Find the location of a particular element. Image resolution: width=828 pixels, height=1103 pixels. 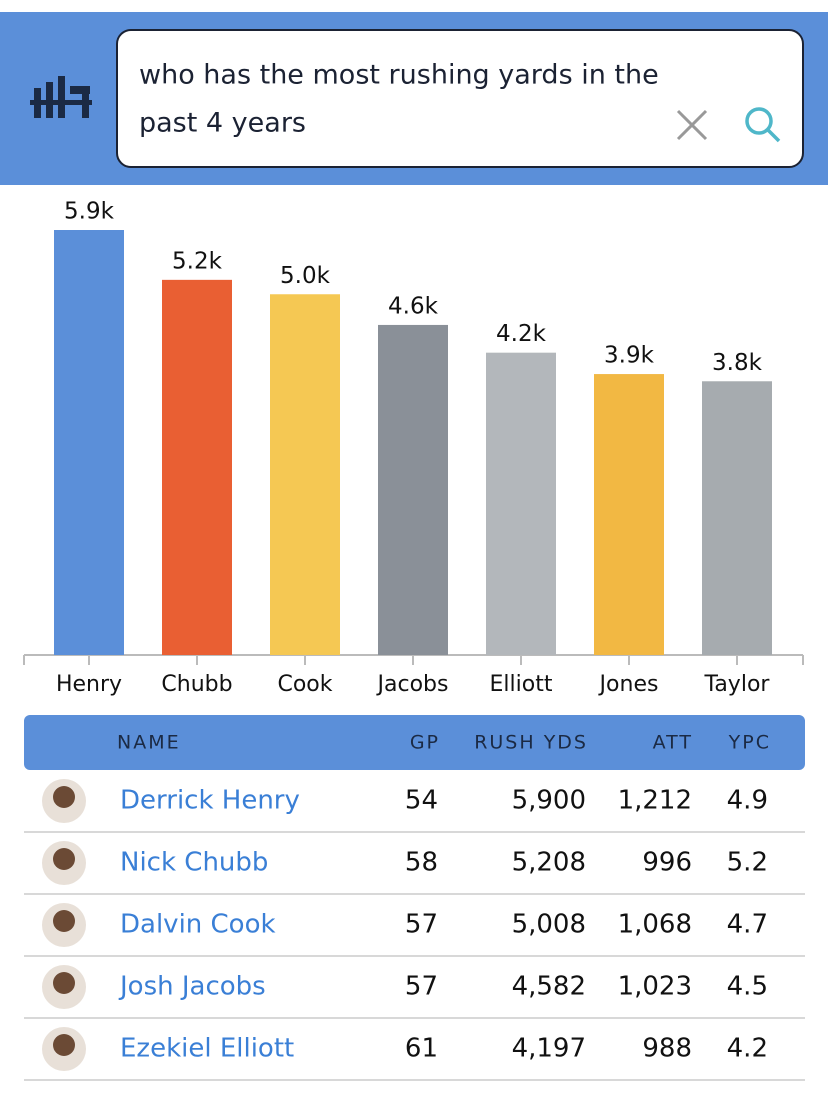

column-header: RUSH YDS is located at coordinates (531, 743).